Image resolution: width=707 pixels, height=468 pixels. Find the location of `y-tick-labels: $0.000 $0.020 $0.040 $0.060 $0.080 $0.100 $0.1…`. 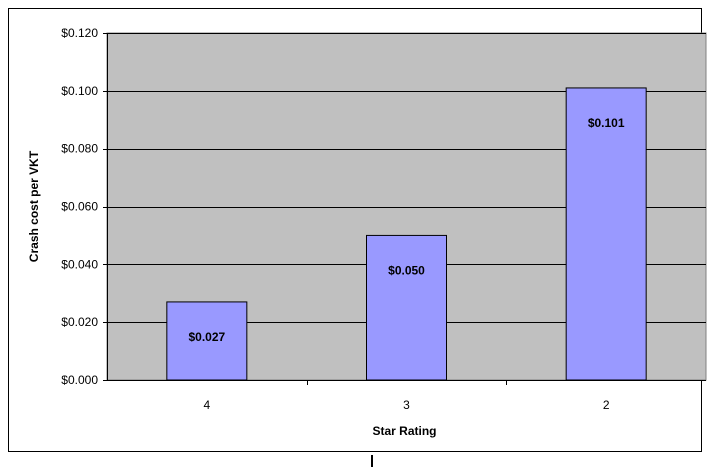

y-tick-labels: $0.000 $0.020 $0.040 $0.060 $0.080 $0.100 $0.1… is located at coordinates (79, 206).